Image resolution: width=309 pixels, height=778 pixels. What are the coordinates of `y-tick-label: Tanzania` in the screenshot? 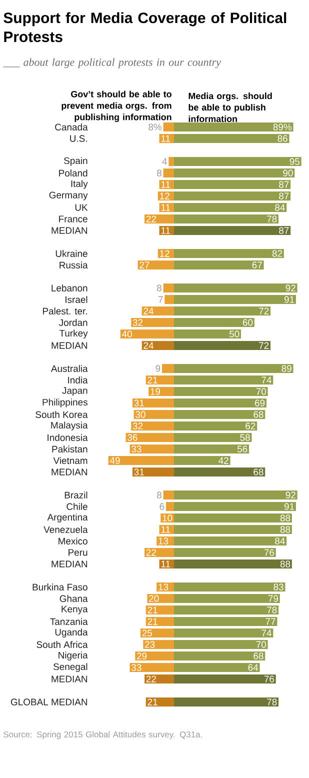 It's located at (69, 621).